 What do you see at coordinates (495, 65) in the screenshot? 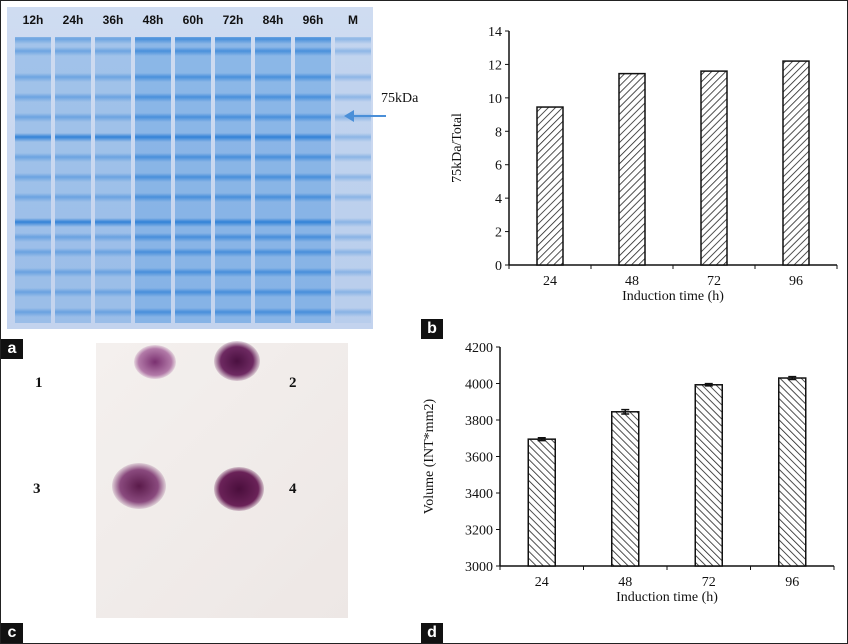
I see `y-tick-label: 12` at bounding box center [495, 65].